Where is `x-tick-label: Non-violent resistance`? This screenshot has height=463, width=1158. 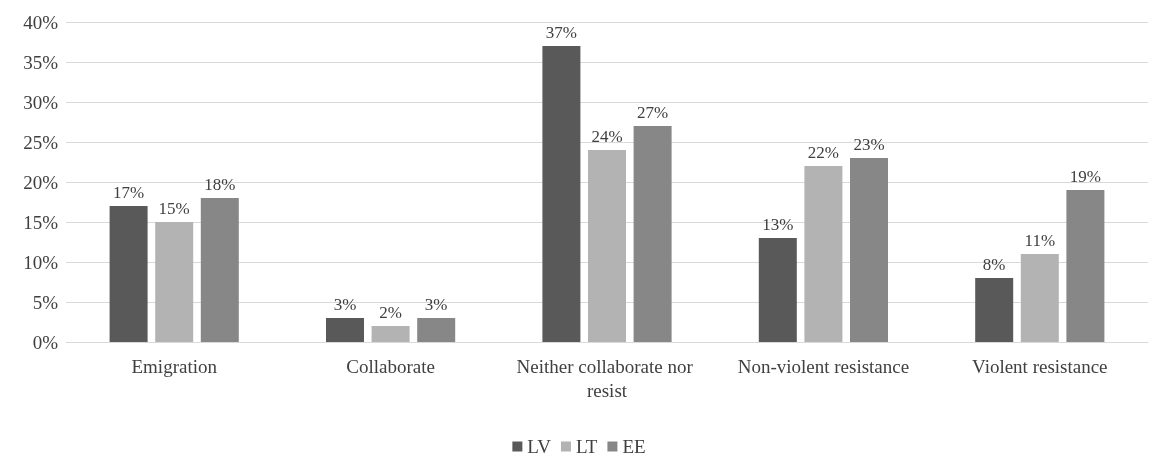
x-tick-label: Non-violent resistance is located at coordinates (823, 366).